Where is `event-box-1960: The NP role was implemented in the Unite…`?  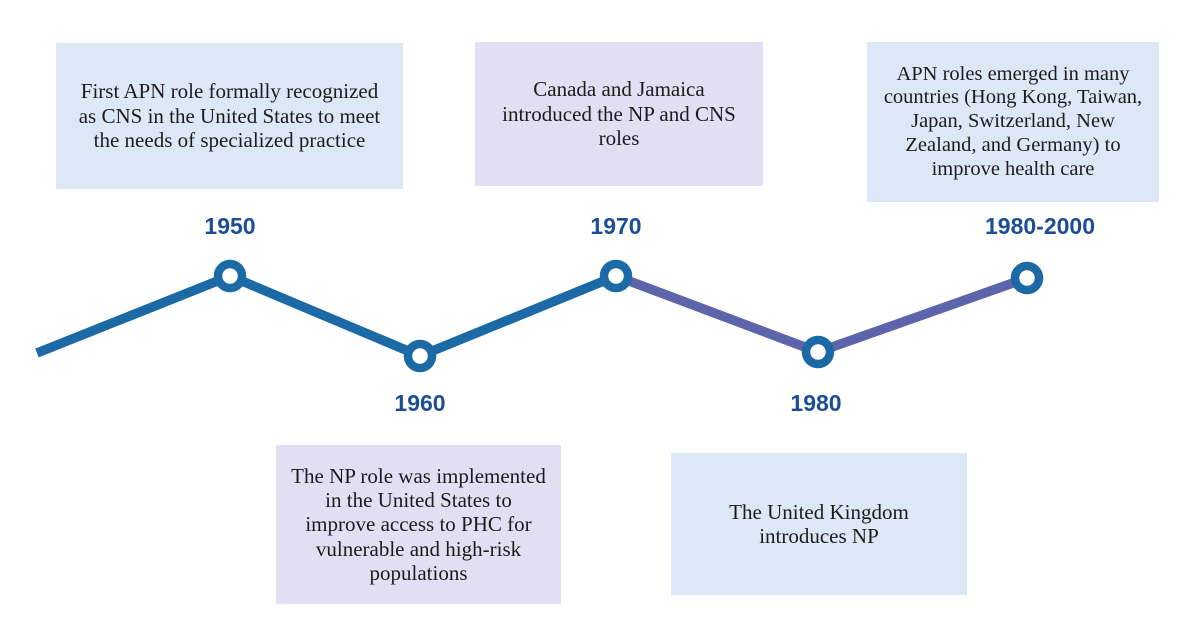 event-box-1960: The NP role was implemented in the Unite… is located at coordinates (418, 524).